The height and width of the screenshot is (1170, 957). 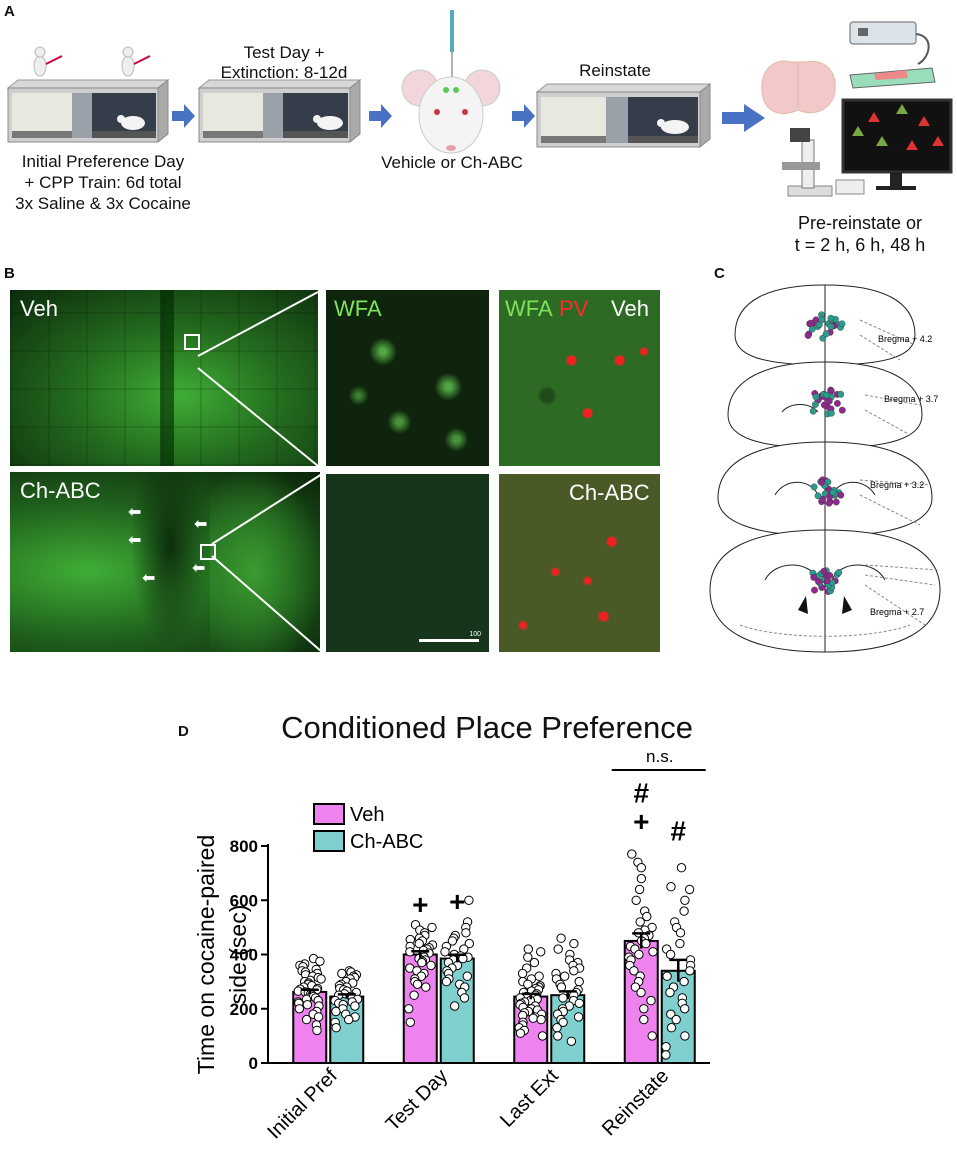 What do you see at coordinates (260, 472) in the screenshot?
I see `zoom-lines` at bounding box center [260, 472].